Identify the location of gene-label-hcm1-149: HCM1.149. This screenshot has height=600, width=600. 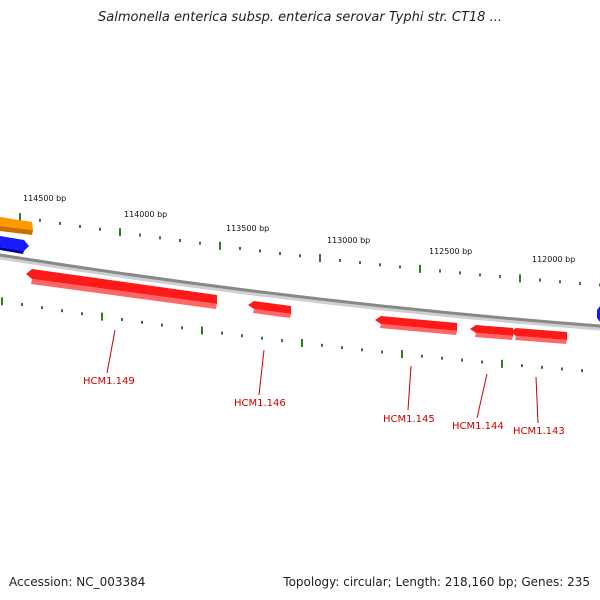
(109, 381).